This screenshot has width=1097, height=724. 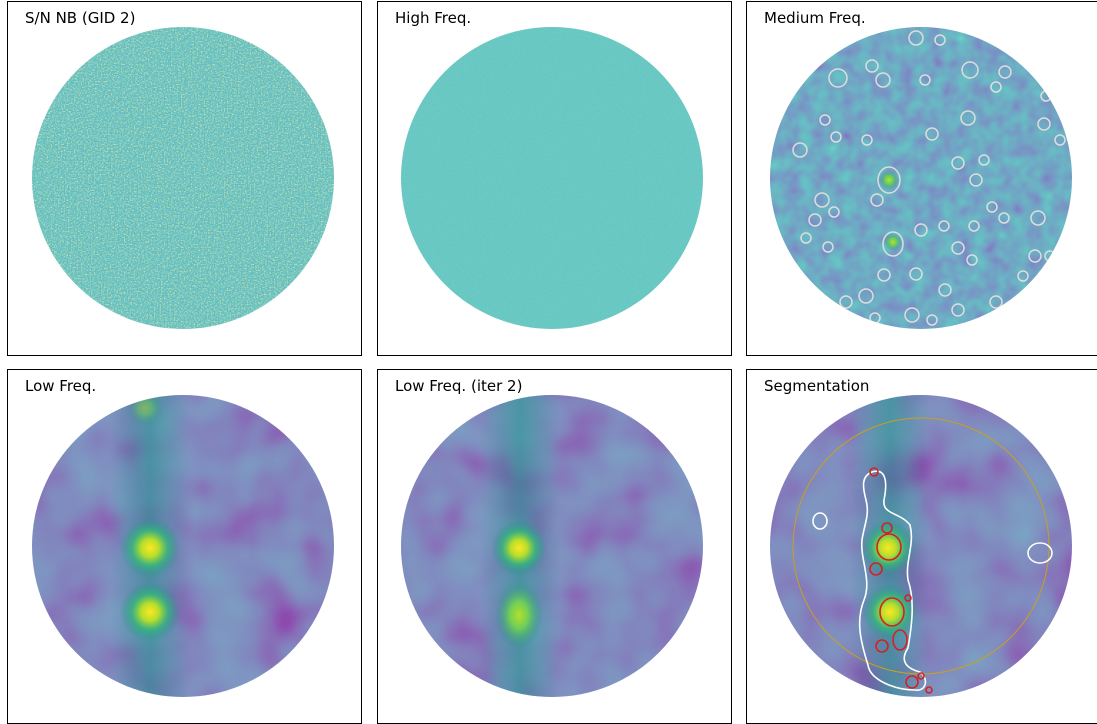 I want to click on panel-title: Segmentation, so click(x=816, y=386).